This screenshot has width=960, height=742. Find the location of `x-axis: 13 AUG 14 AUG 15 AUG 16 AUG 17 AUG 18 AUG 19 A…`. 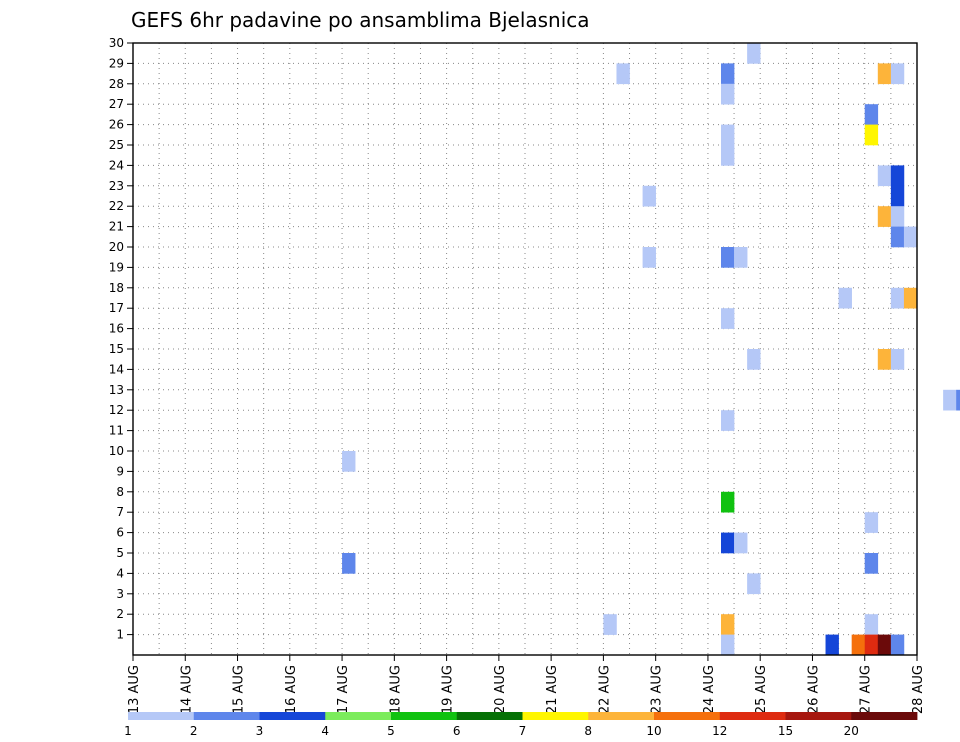

x-axis: 13 AUG 14 AUG 15 AUG 16 AUG 17 AUG 18 AUG 19 A… is located at coordinates (526, 684).